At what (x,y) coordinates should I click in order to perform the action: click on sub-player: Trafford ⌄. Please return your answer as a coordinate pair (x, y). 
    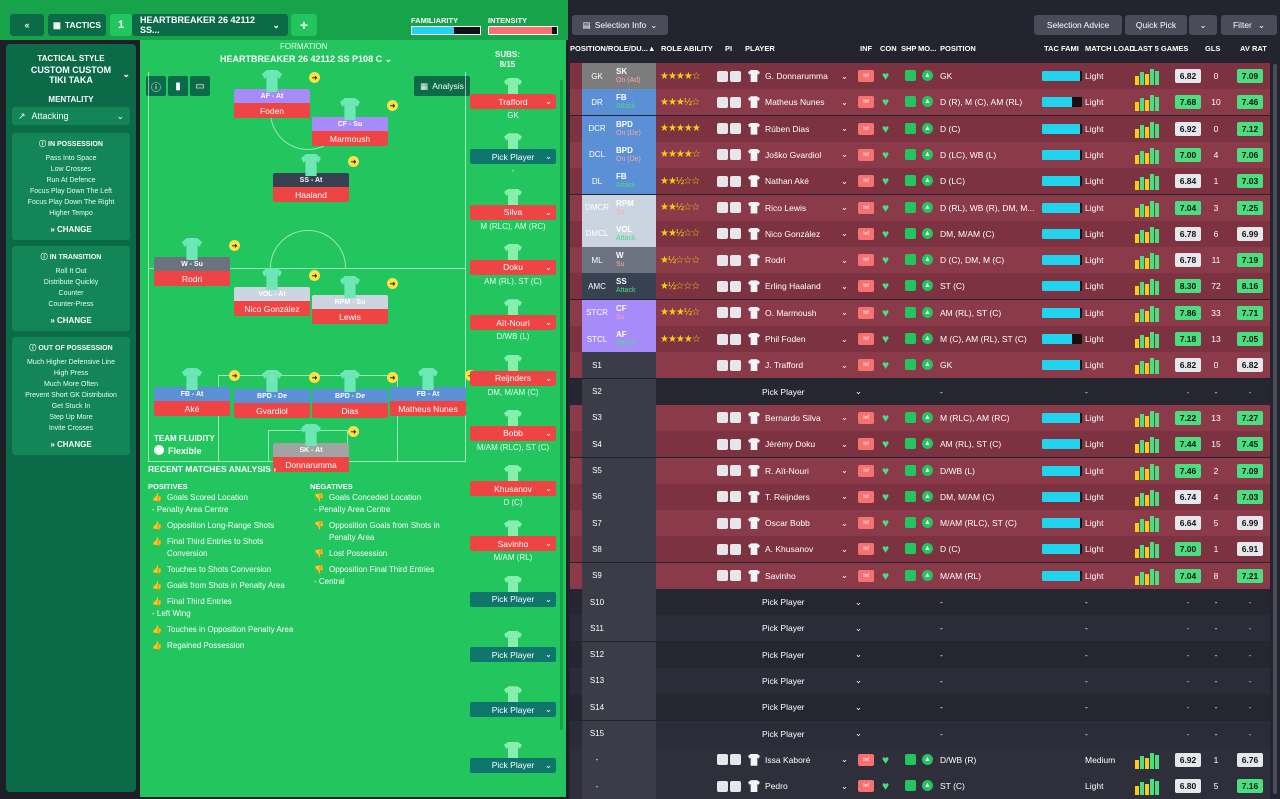
    Looking at the image, I should click on (513, 101).